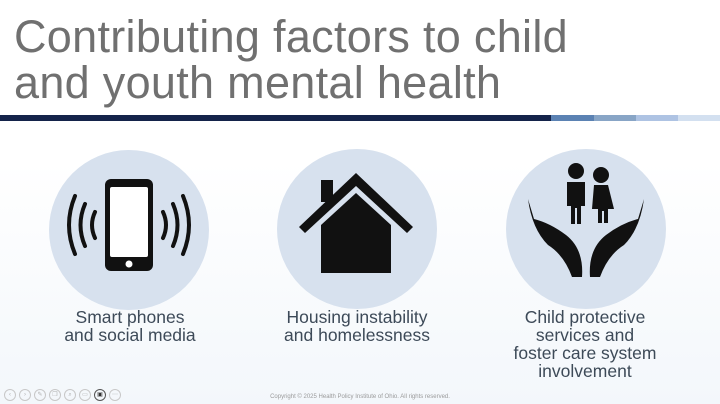  What do you see at coordinates (85, 395) in the screenshot?
I see `subtitles-icon: ▭` at bounding box center [85, 395].